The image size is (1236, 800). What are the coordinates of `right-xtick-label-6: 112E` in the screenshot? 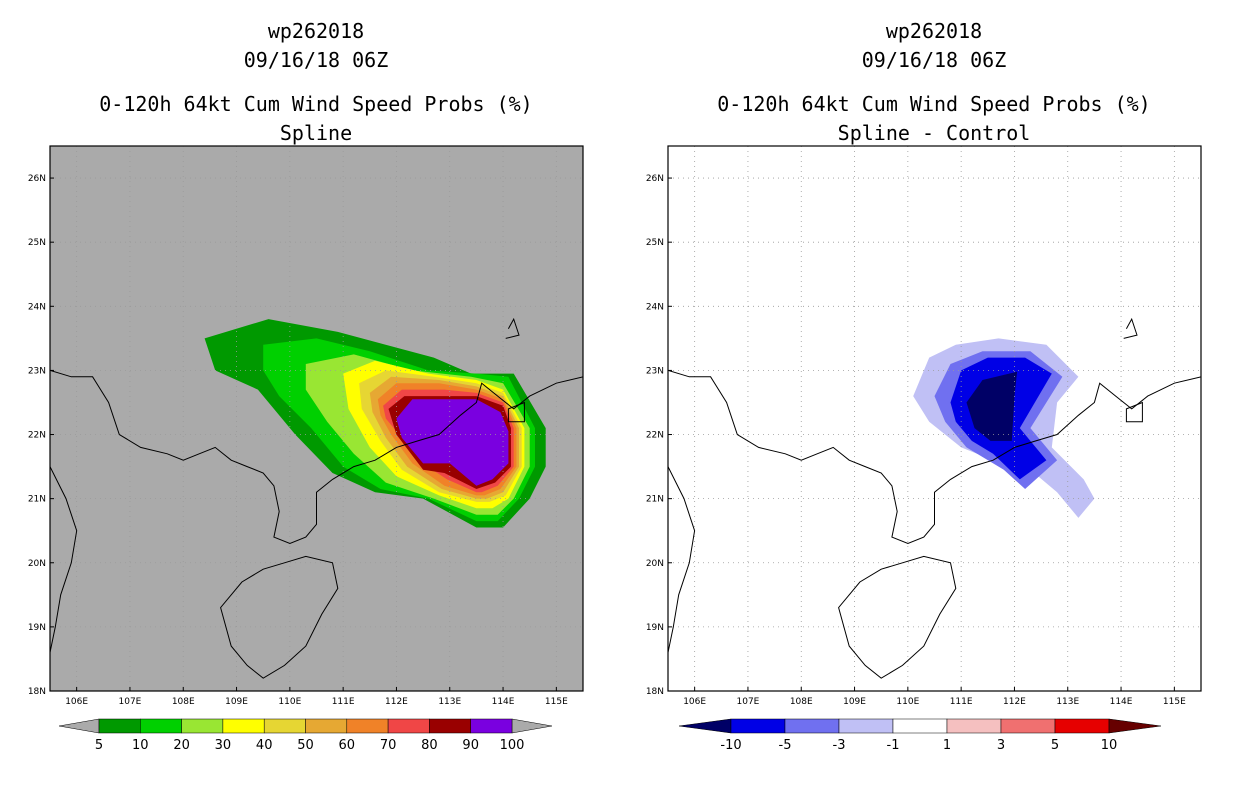 It's located at (1014, 702).